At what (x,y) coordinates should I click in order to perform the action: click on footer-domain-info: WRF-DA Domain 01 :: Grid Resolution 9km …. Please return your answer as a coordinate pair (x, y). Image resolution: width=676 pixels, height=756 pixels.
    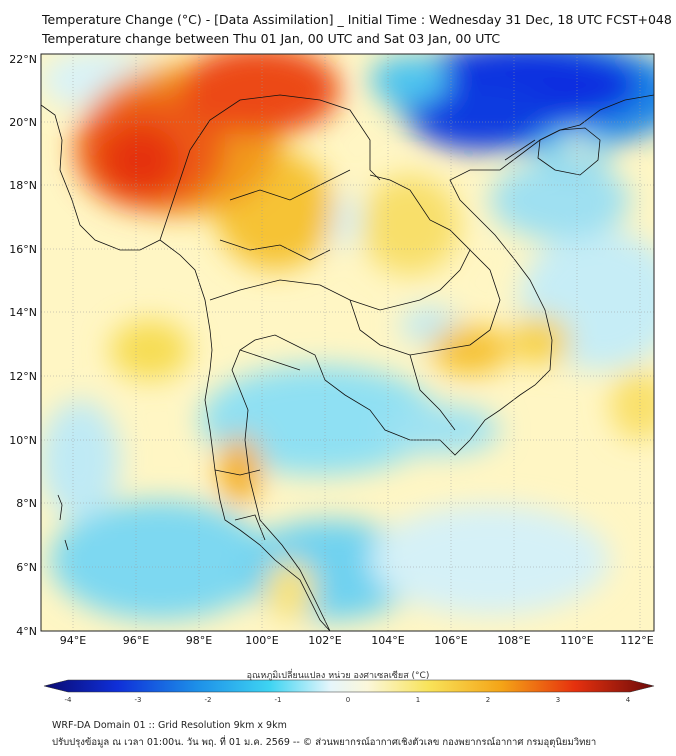
    Looking at the image, I should click on (169, 725).